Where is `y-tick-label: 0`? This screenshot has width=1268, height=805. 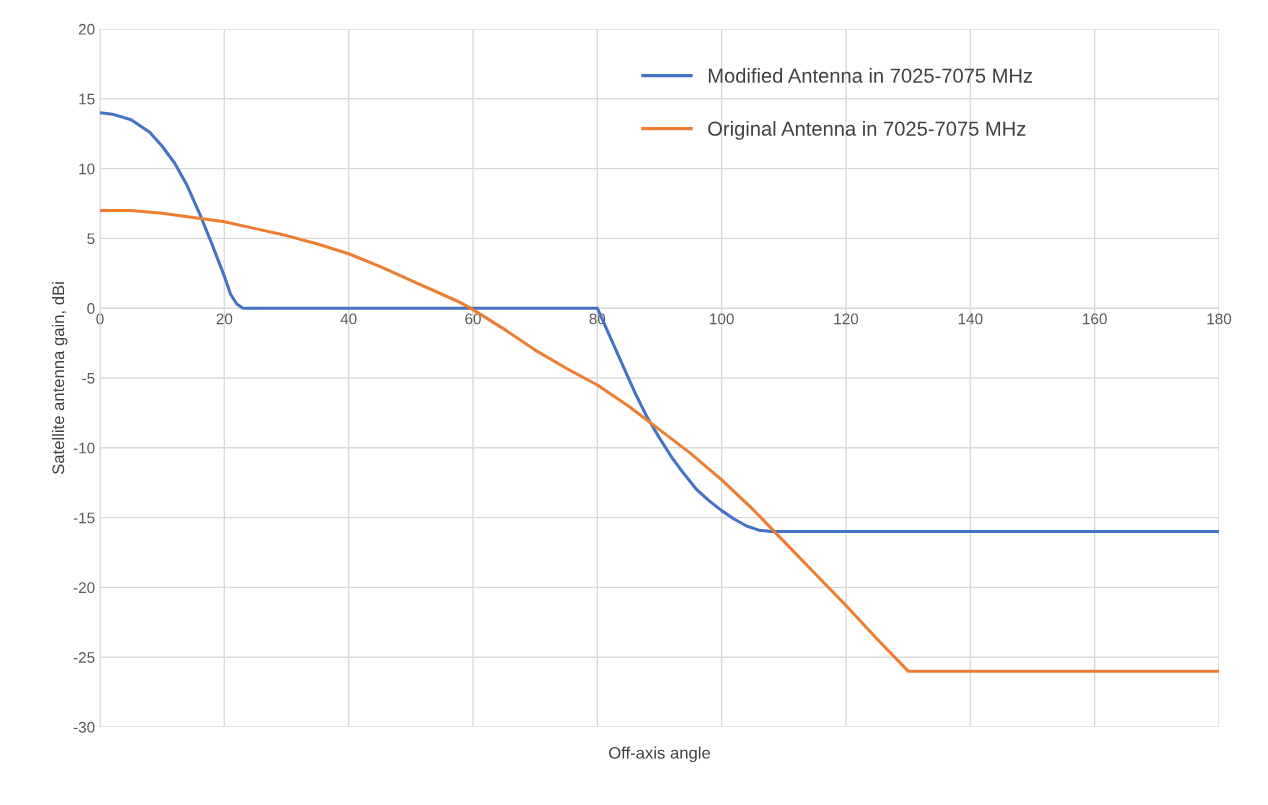 y-tick-label: 0 is located at coordinates (91, 308).